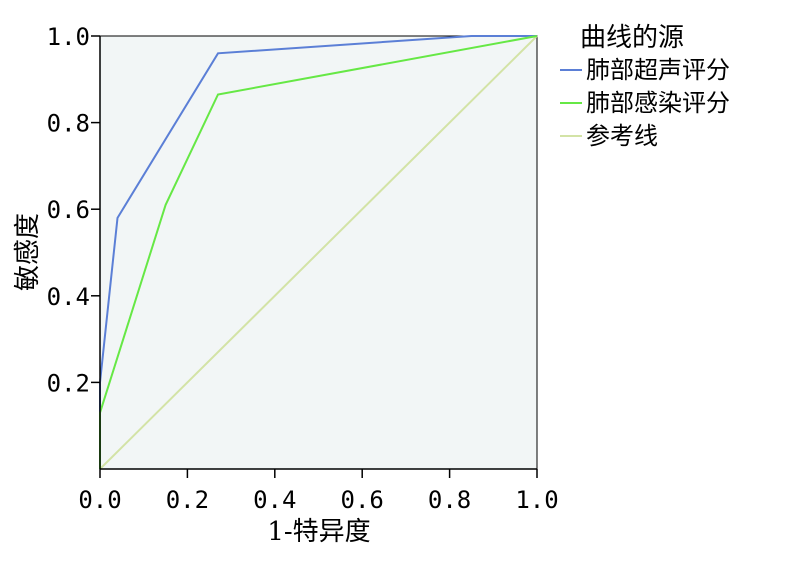  I want to click on y-tick-label: 1.0, so click(68, 37).